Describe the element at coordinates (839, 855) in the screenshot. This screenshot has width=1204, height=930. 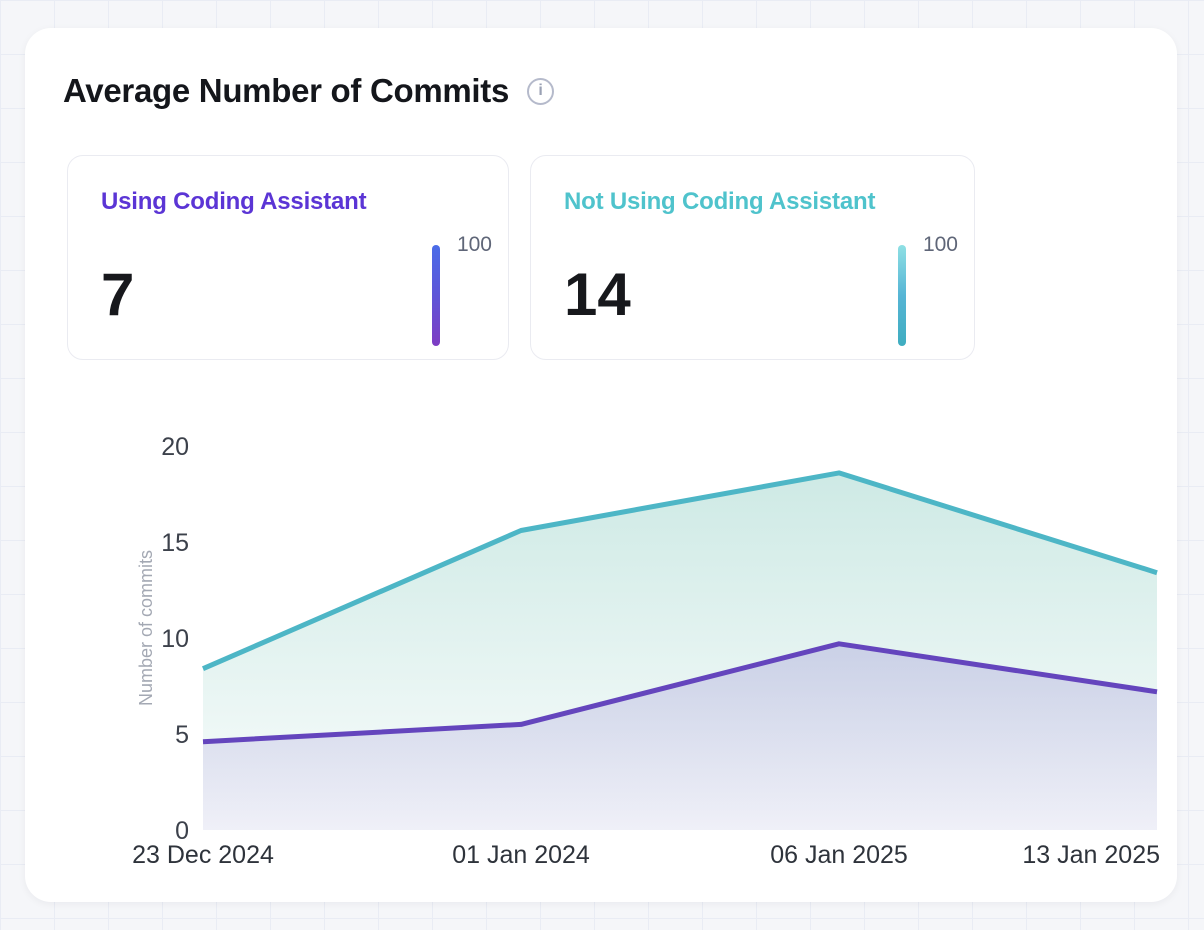
I see `x-axis-label: 06 Jan 2025` at that location.